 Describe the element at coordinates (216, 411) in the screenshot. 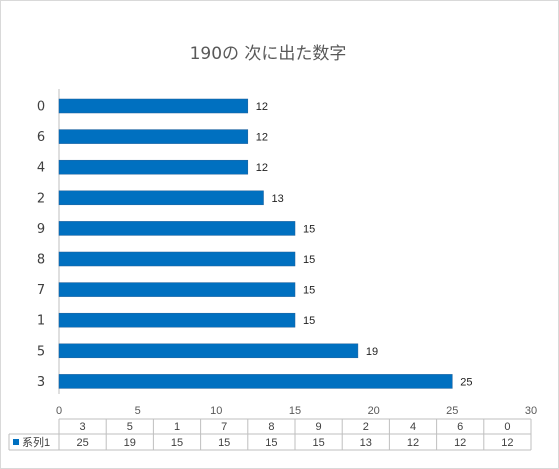

I see `x-tick-label-10: 10` at that location.